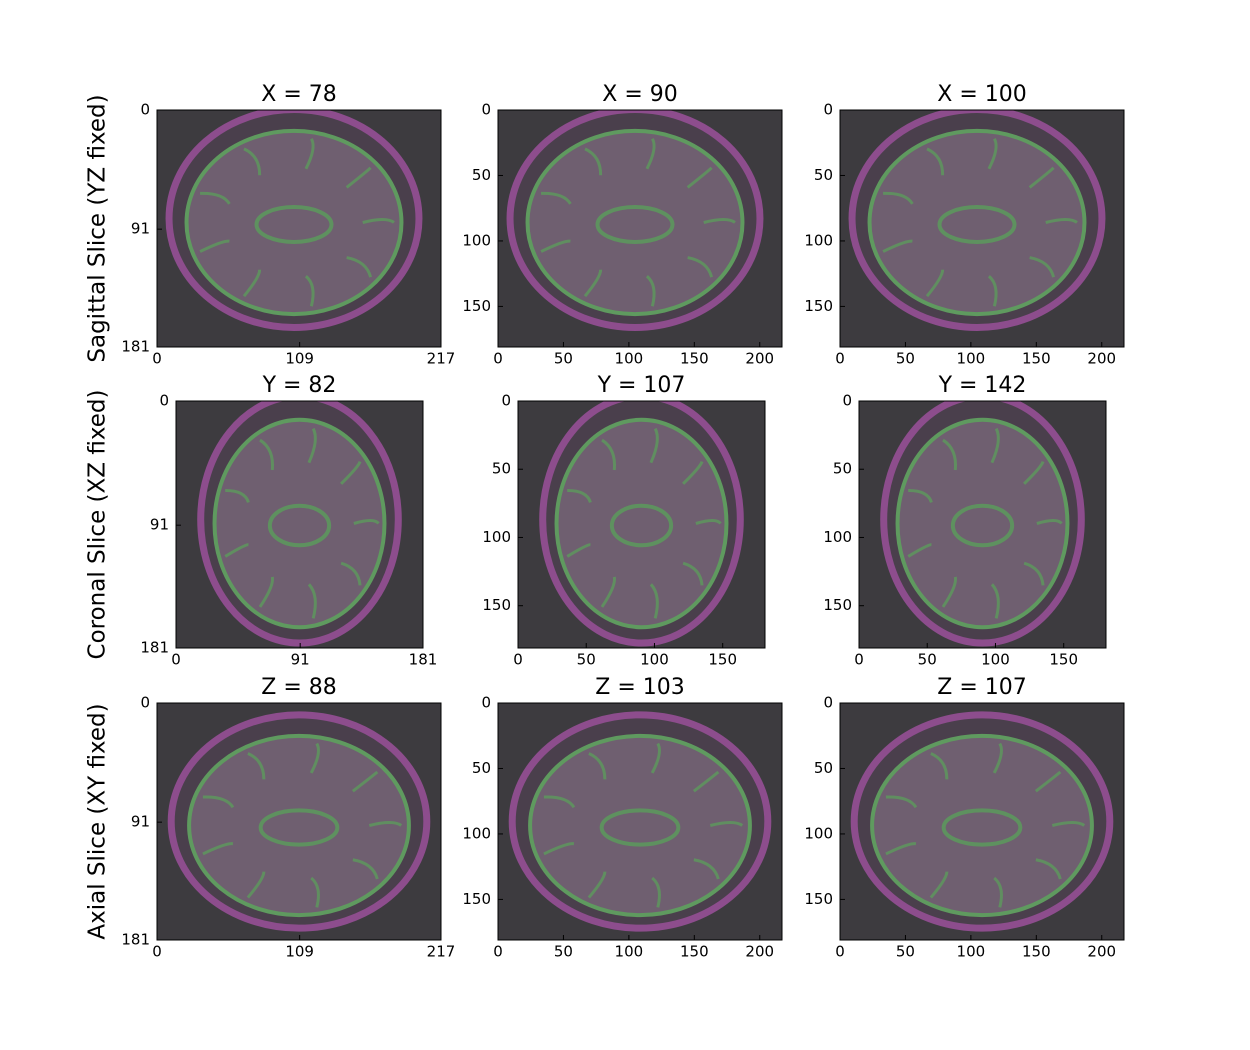 The height and width of the screenshot is (1050, 1250). What do you see at coordinates (299, 385) in the screenshot?
I see `panel-title: Y = 82` at bounding box center [299, 385].